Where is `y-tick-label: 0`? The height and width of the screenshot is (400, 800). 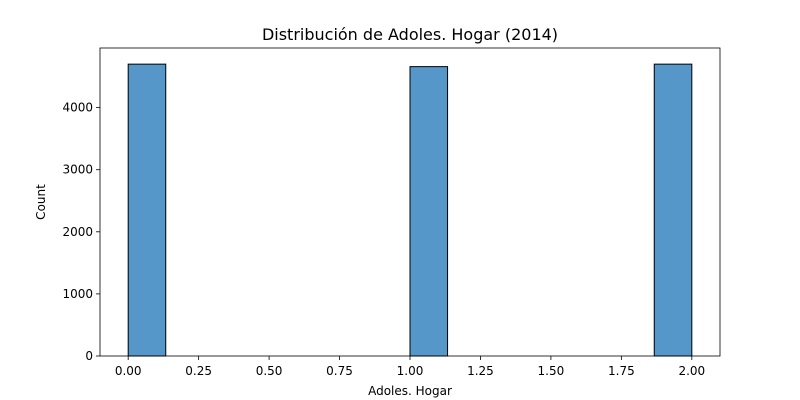 y-tick-label: 0 is located at coordinates (89, 356).